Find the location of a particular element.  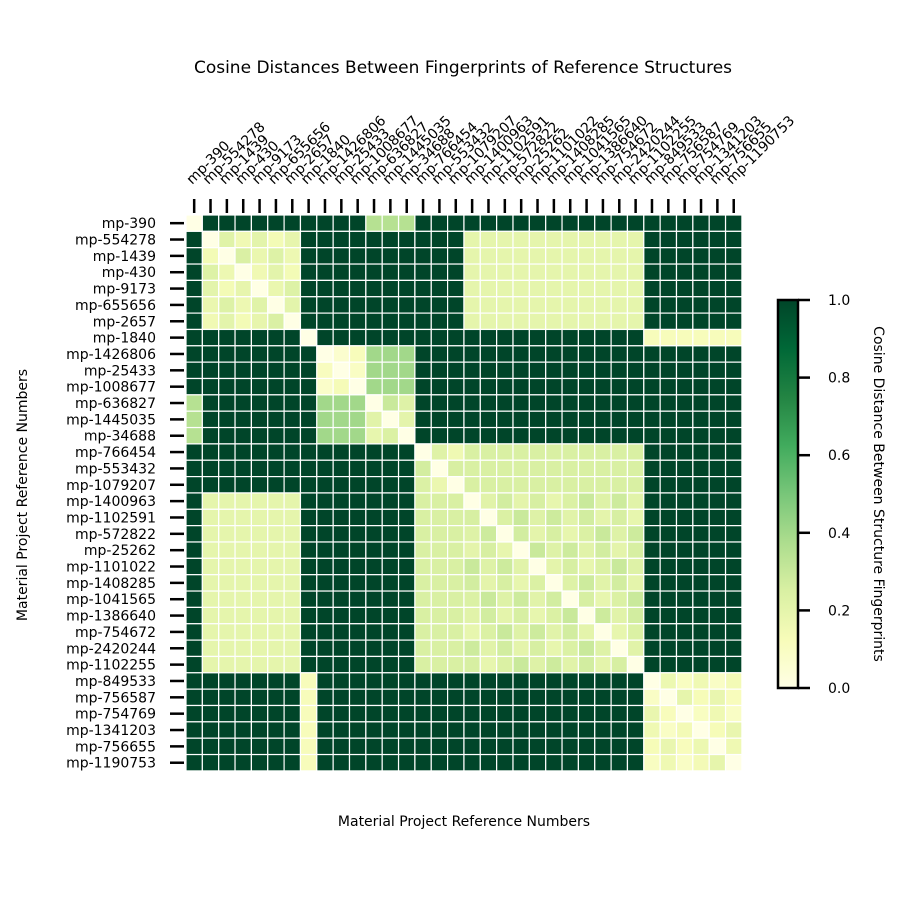

y-tick-label: mp-756655 is located at coordinates (115, 747).